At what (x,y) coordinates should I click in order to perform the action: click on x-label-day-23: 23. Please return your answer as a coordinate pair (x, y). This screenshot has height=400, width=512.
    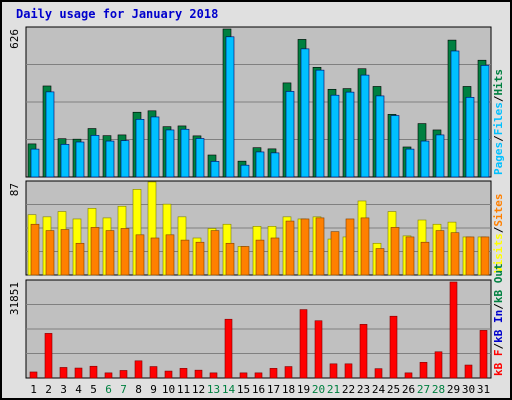
    Looking at the image, I should click on (363, 389).